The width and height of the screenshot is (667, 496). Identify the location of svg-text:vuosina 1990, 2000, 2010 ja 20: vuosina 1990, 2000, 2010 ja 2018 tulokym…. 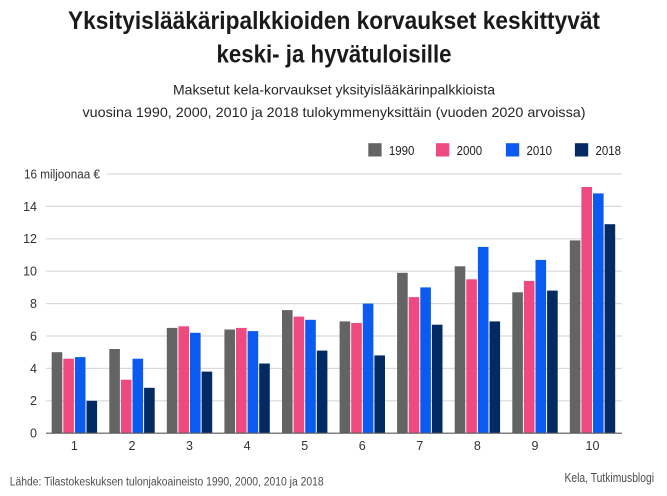
(334, 112).